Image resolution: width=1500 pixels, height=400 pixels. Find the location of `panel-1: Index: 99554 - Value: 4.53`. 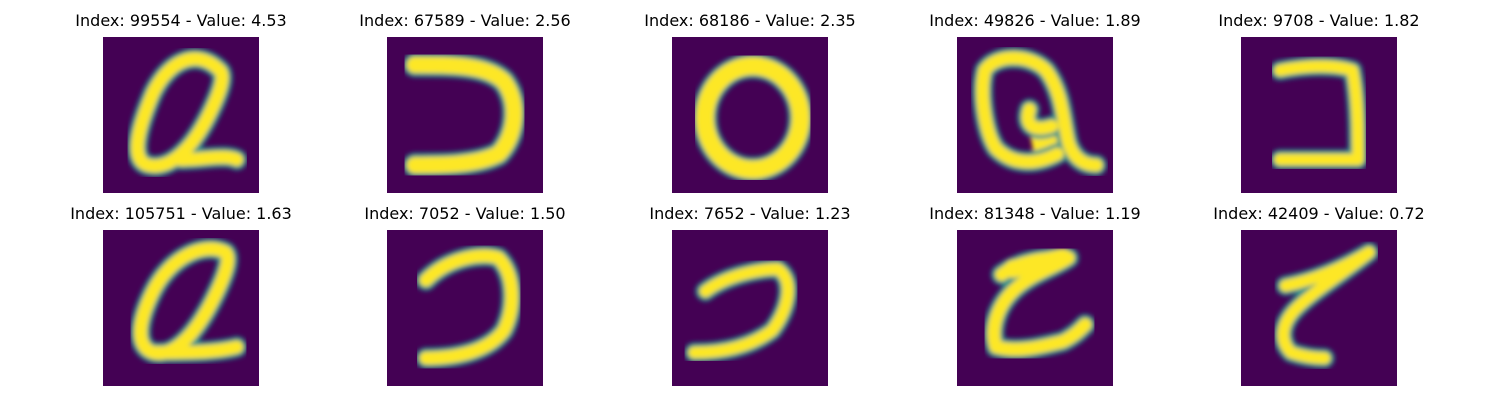

panel-1: Index: 99554 - Value: 4.53 is located at coordinates (181, 102).